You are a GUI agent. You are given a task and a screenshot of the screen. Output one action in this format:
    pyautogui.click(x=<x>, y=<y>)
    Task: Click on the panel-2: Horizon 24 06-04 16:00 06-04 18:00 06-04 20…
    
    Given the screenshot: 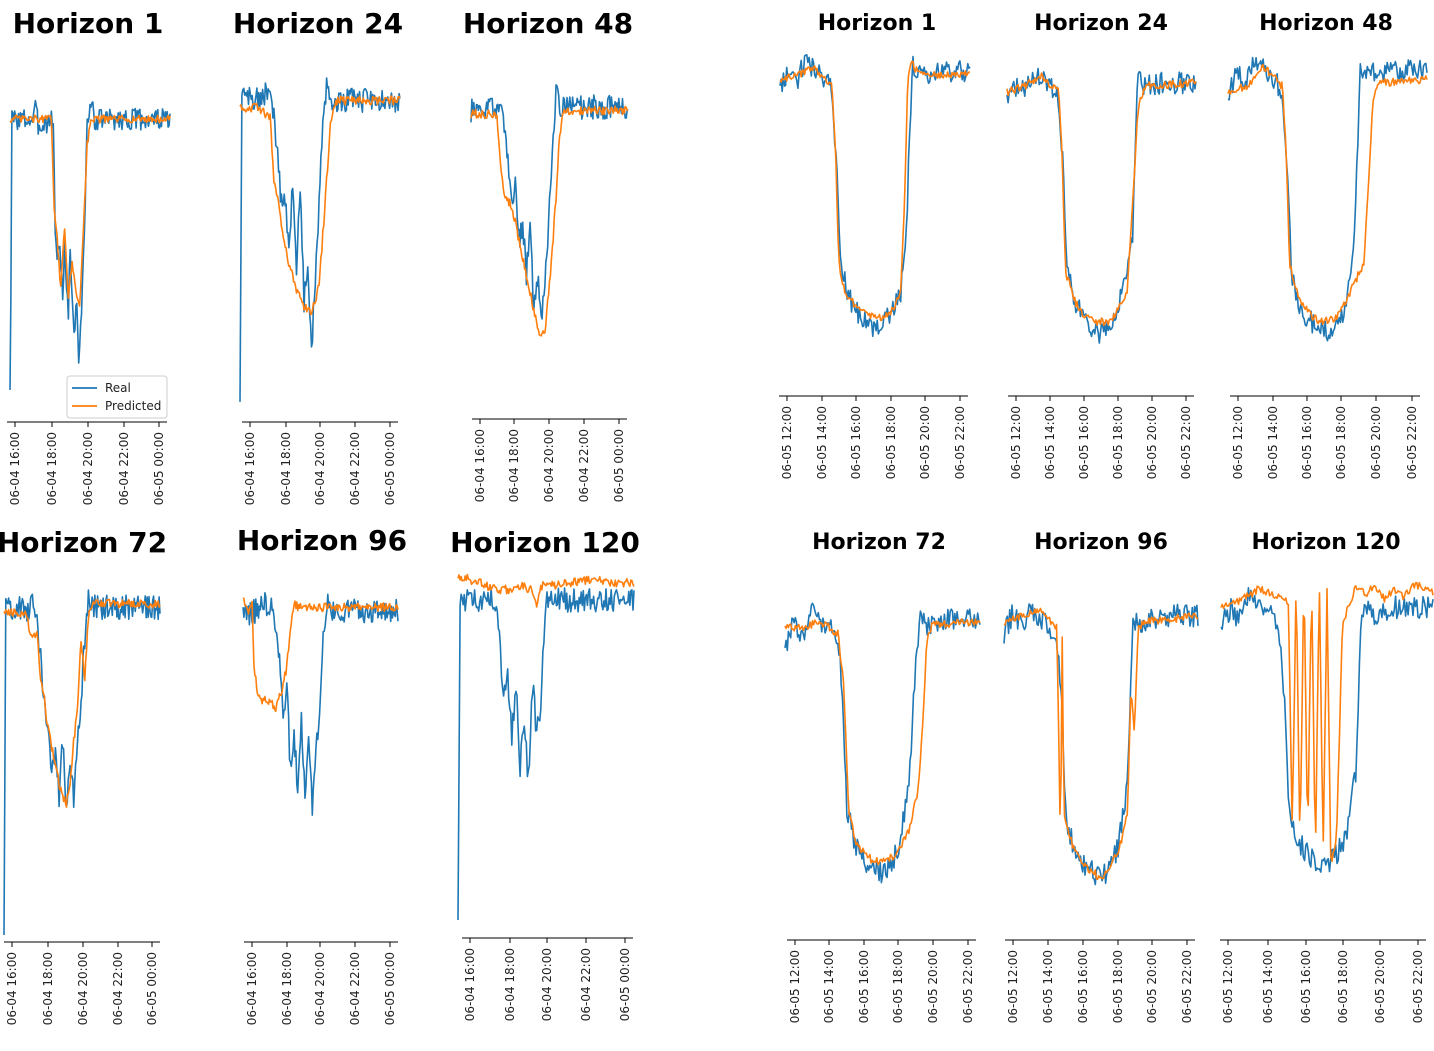 What is the action you would take?
    pyautogui.click(x=318, y=256)
    